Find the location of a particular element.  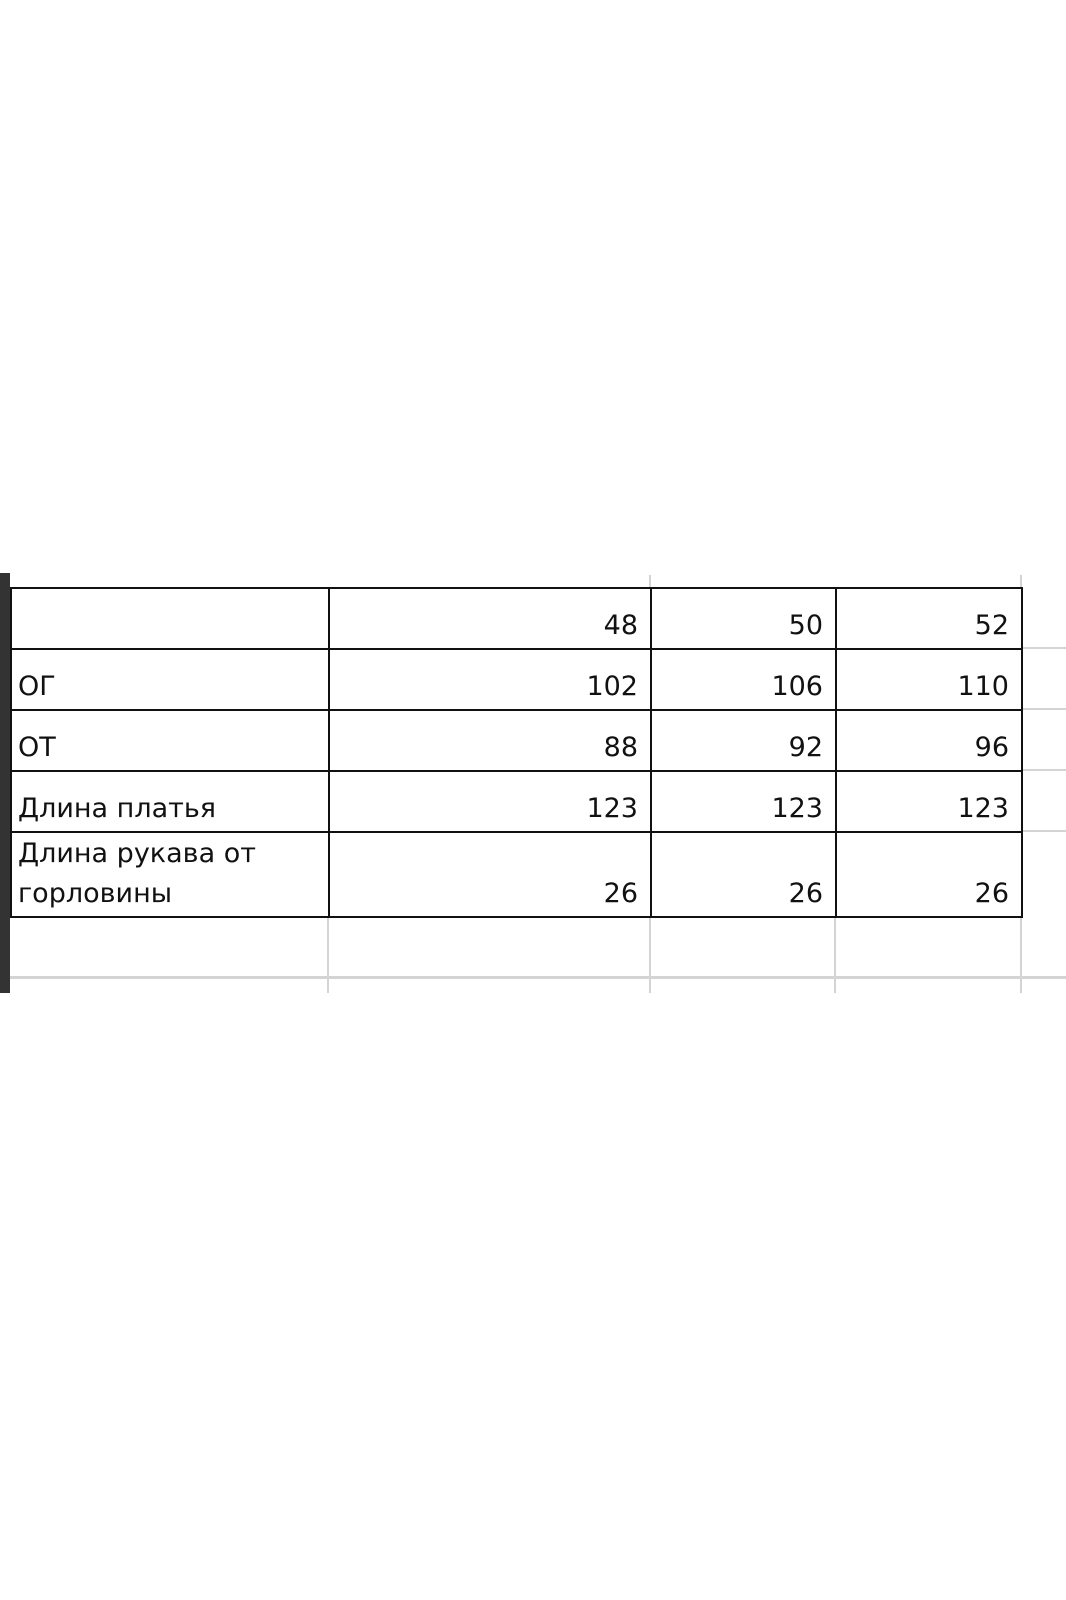

table-row: Длина платья 123 123 123 is located at coordinates (516, 801).